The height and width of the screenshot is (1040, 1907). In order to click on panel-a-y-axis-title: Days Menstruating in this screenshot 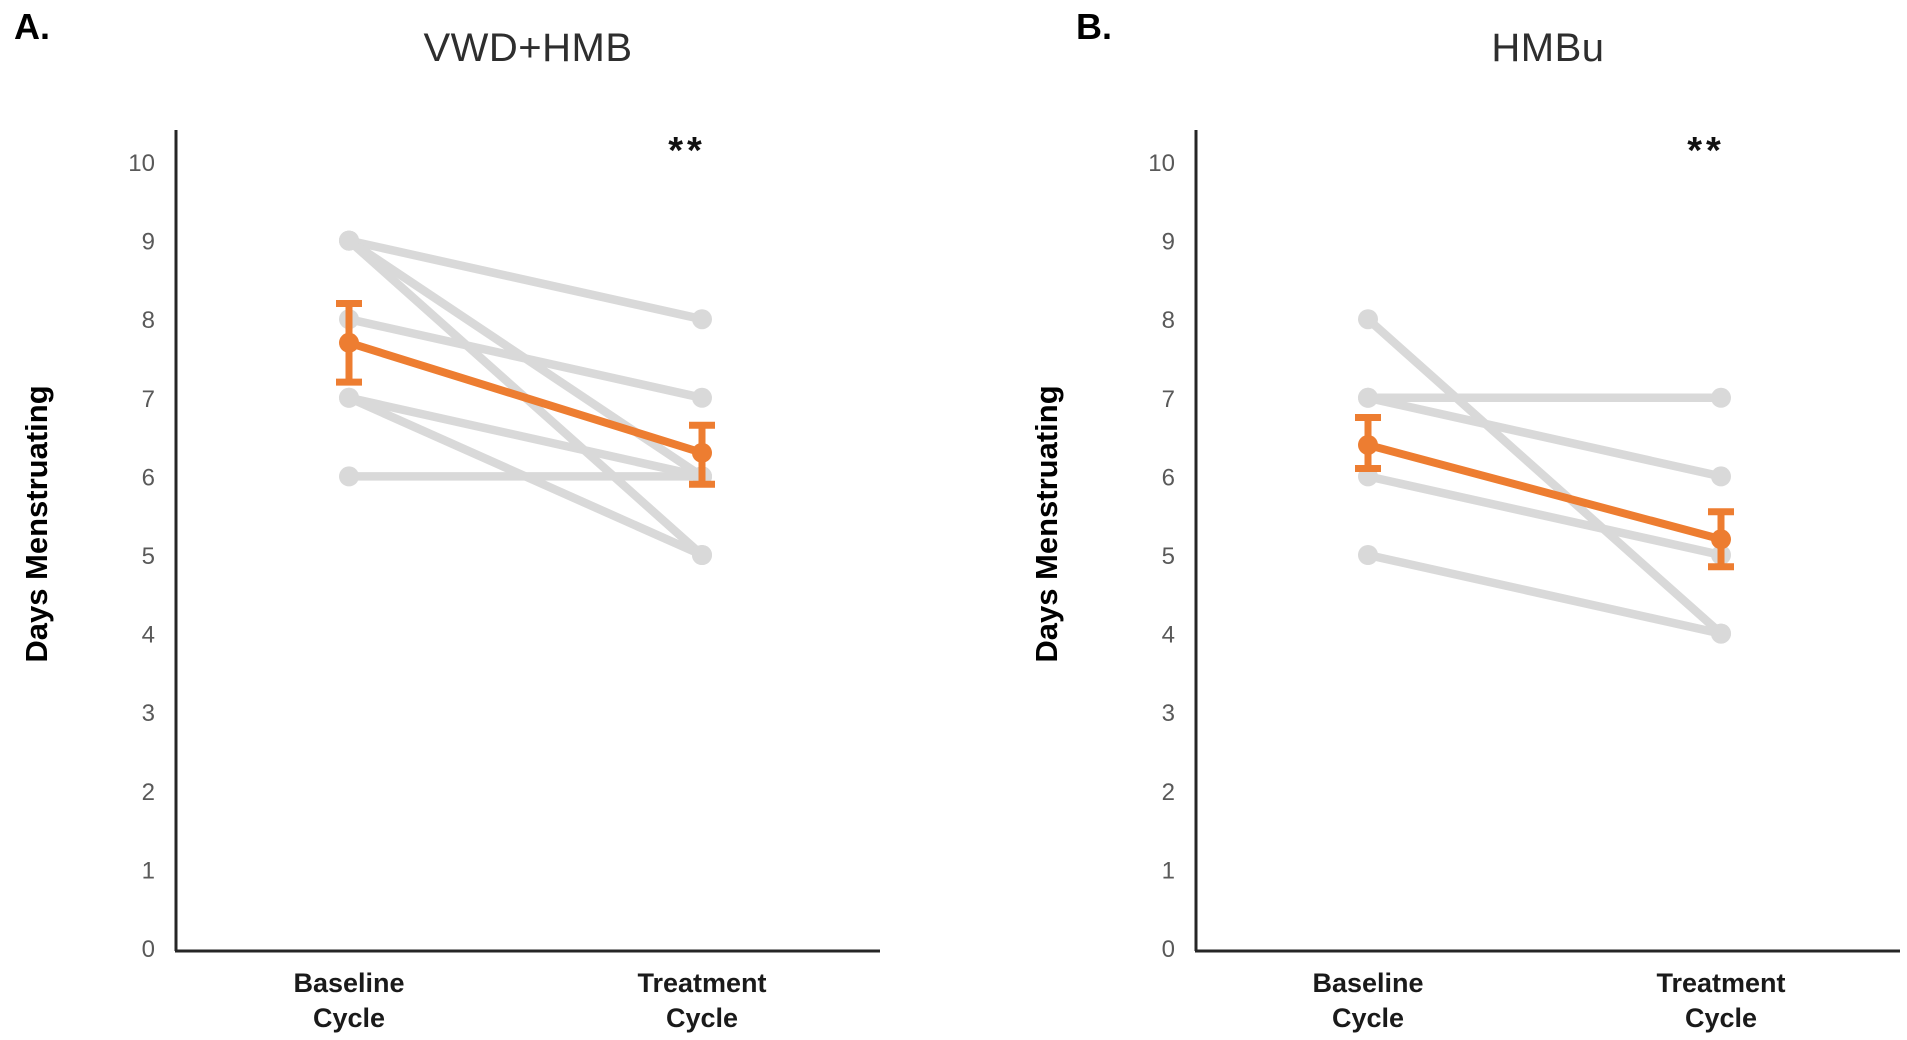, I will do `click(36, 524)`.